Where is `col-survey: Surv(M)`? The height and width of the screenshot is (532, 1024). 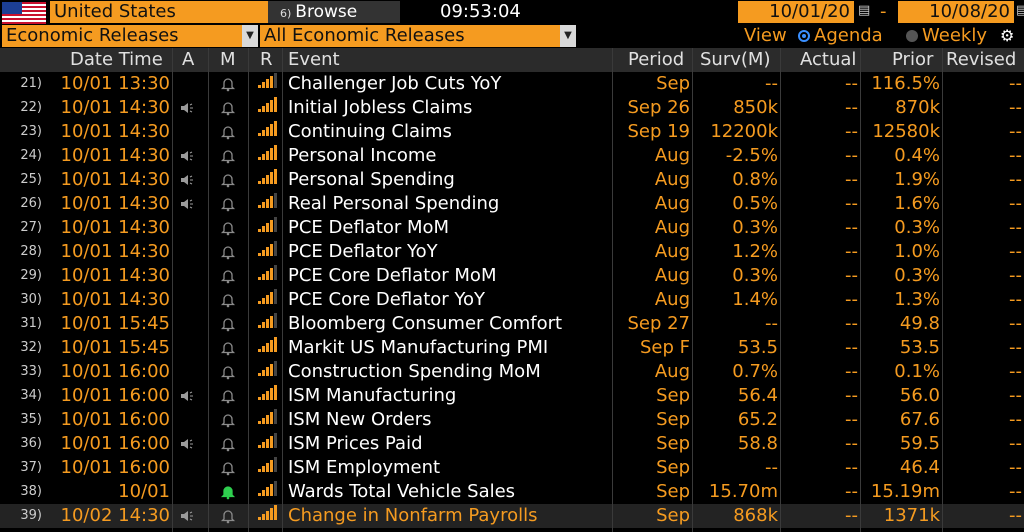 col-survey: Surv(M) is located at coordinates (735, 59).